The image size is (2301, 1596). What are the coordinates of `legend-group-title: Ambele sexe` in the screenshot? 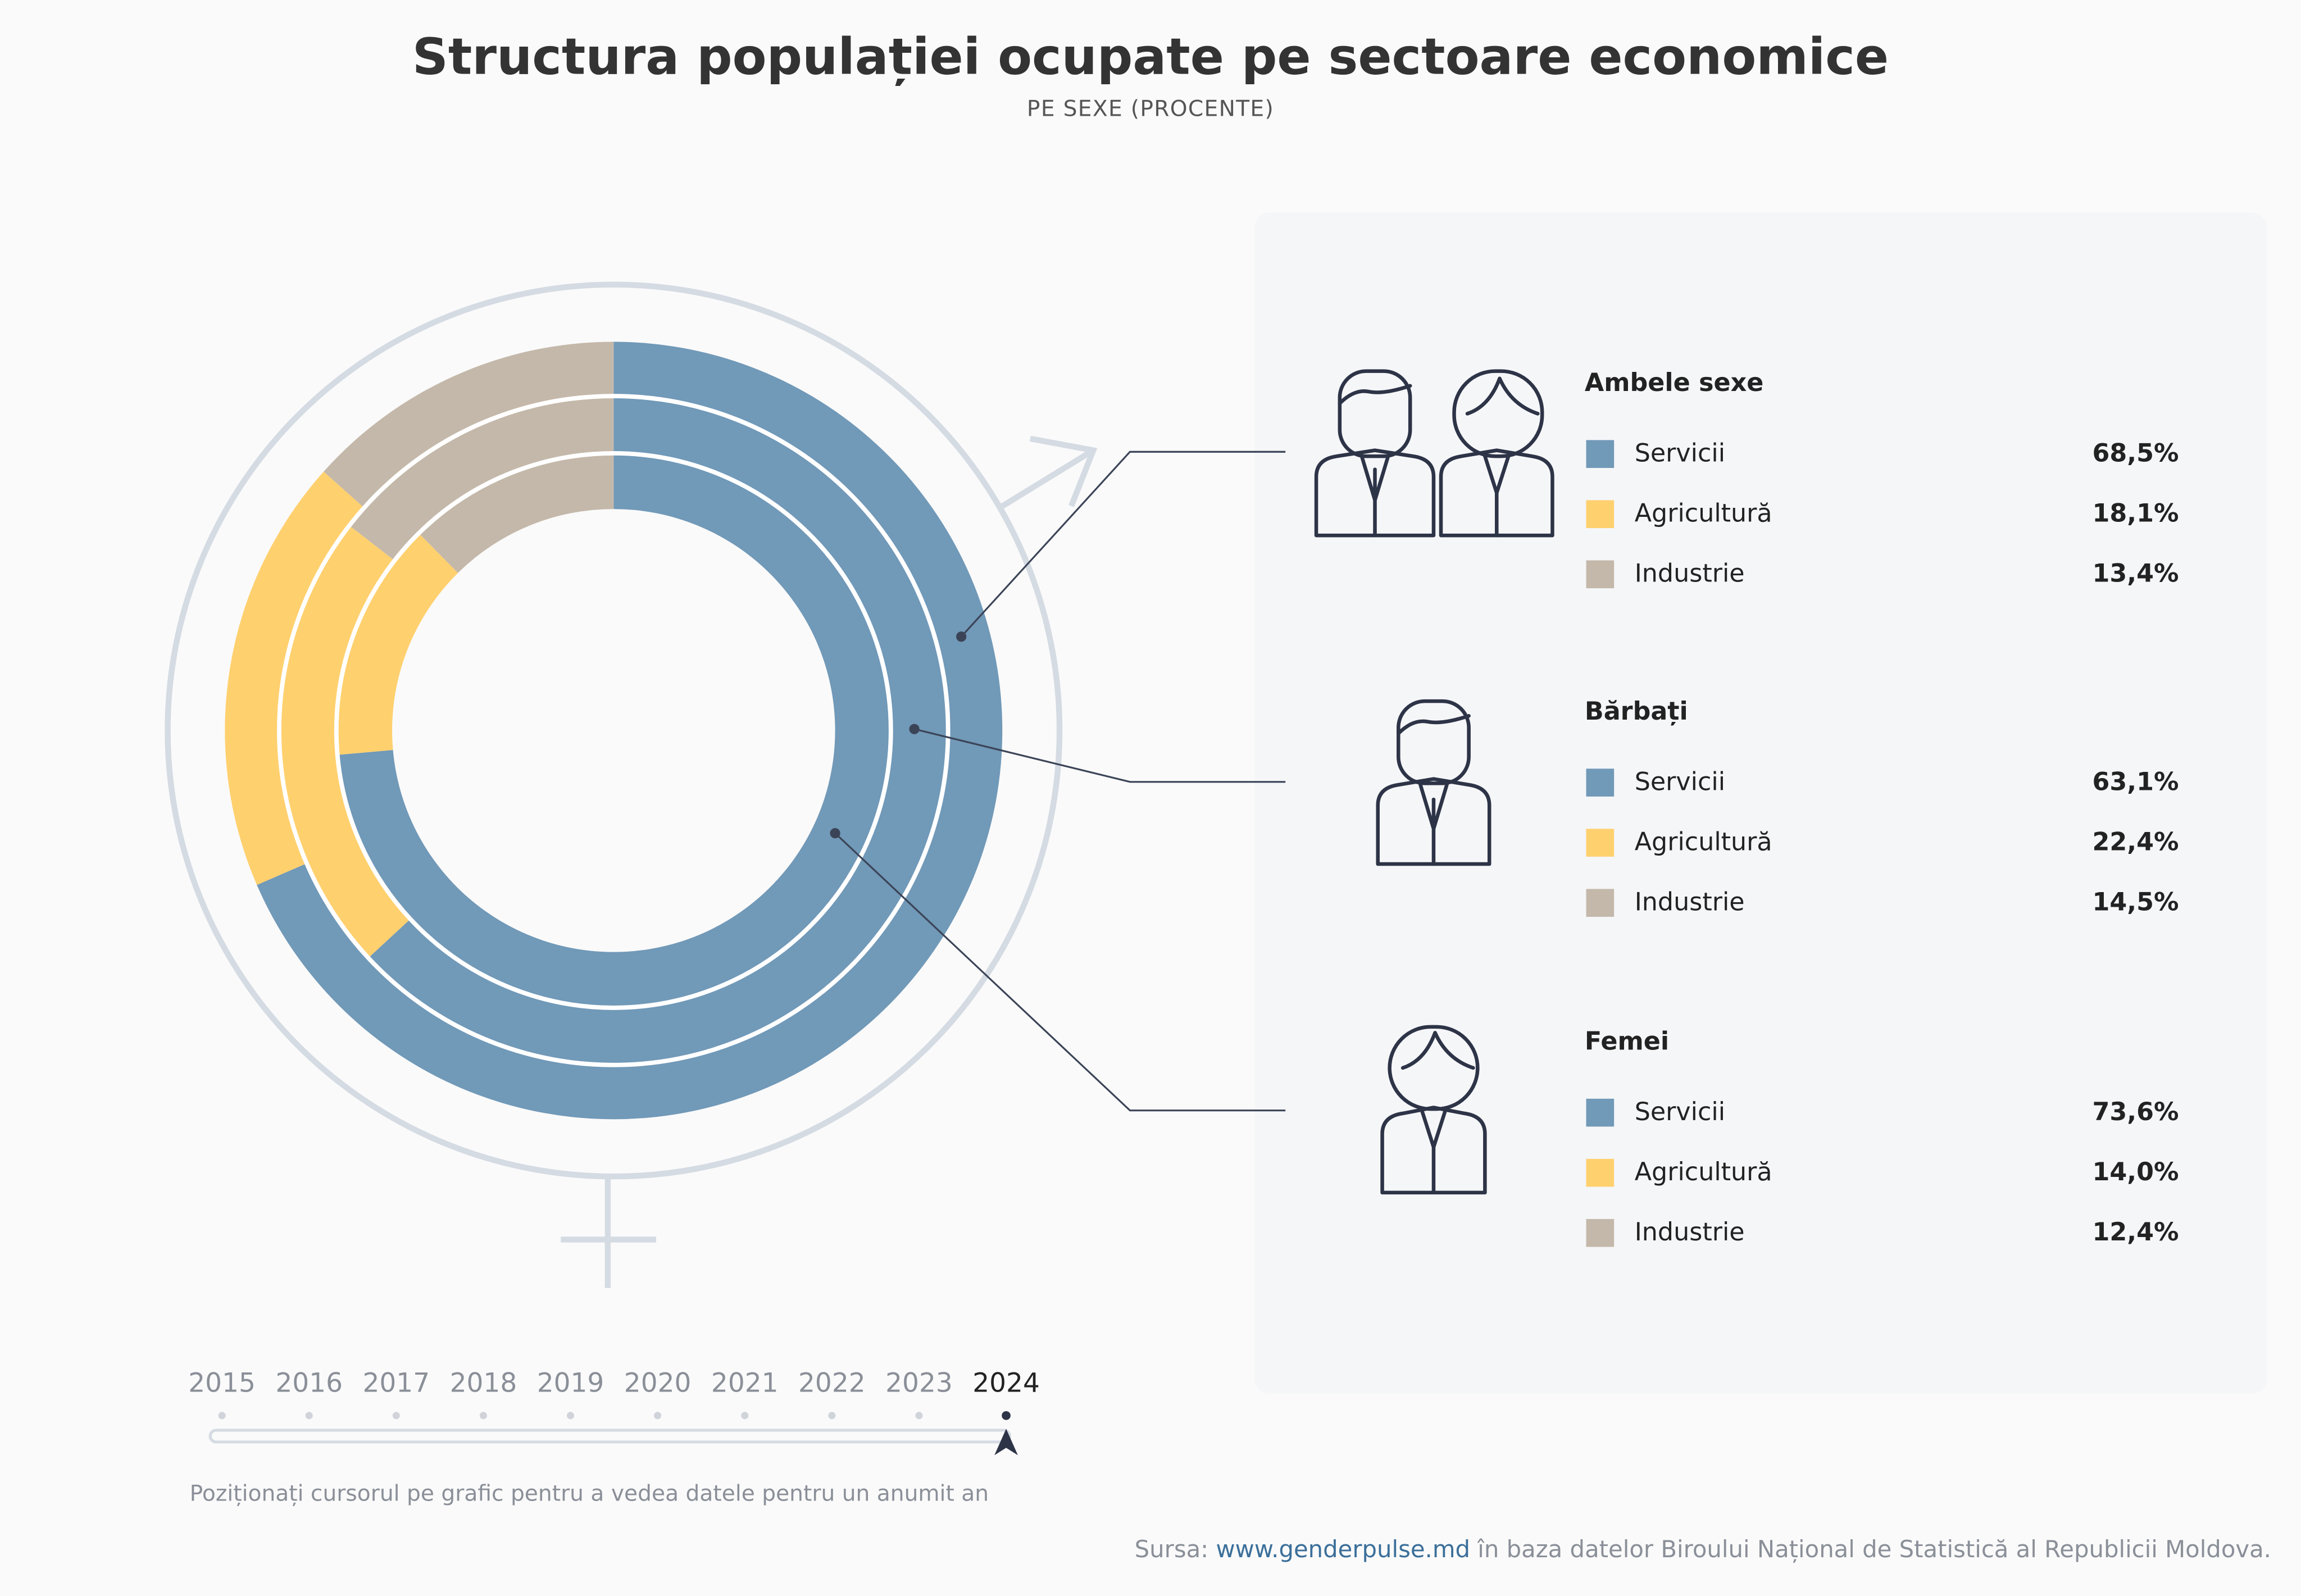 It's located at (1674, 383).